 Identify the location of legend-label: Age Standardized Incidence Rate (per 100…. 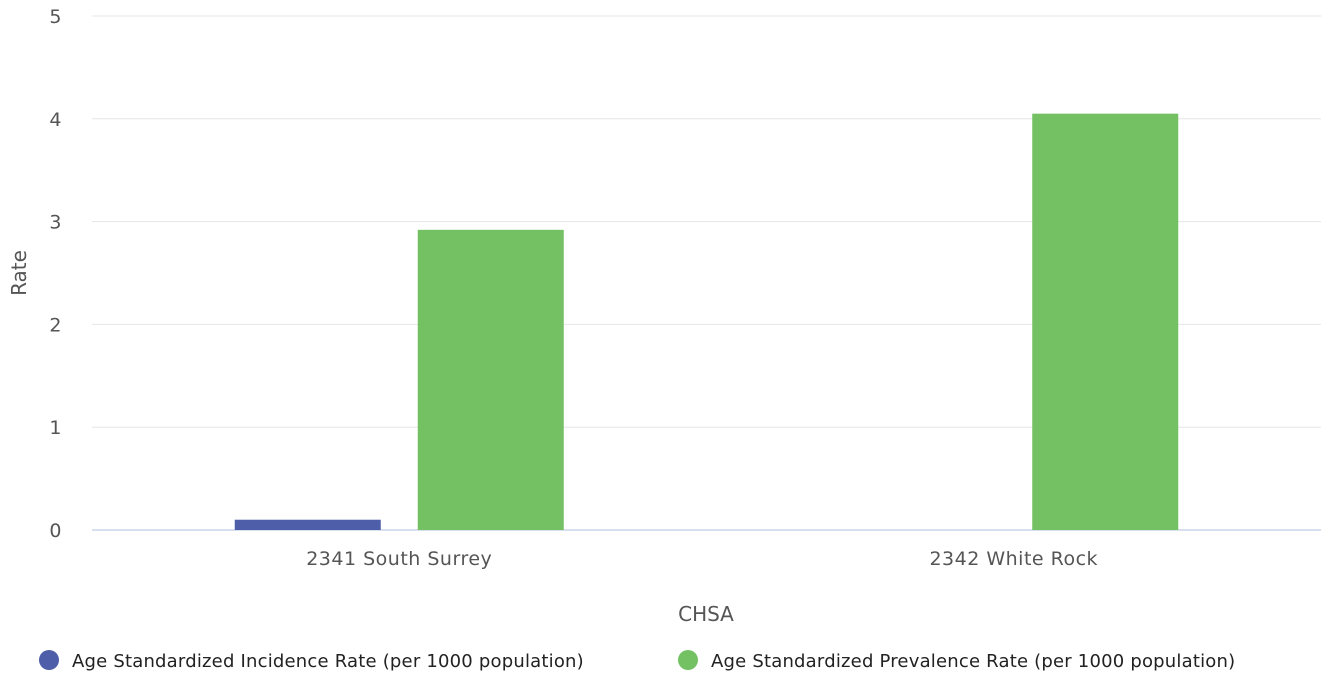
(328, 661).